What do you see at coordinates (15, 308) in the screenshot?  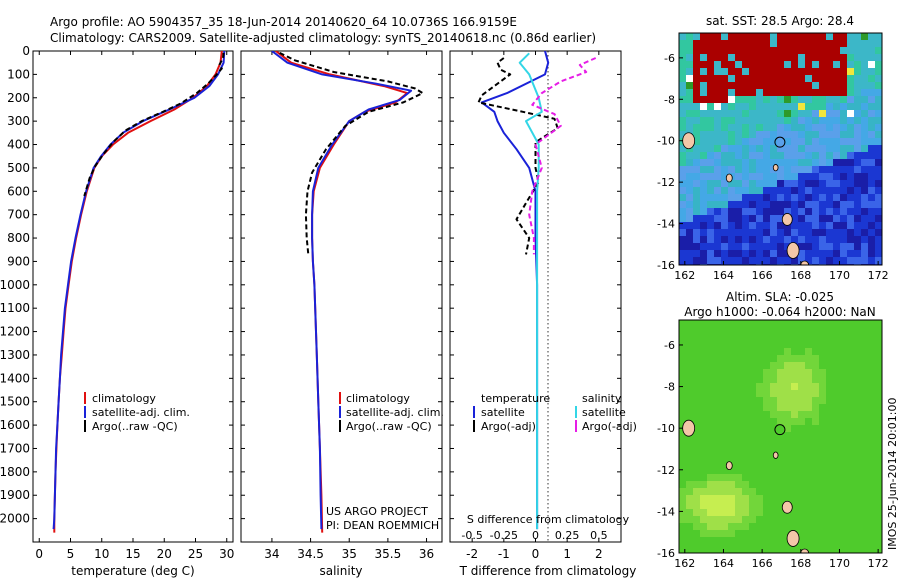 I see `depth-tick-label: 1100` at bounding box center [15, 308].